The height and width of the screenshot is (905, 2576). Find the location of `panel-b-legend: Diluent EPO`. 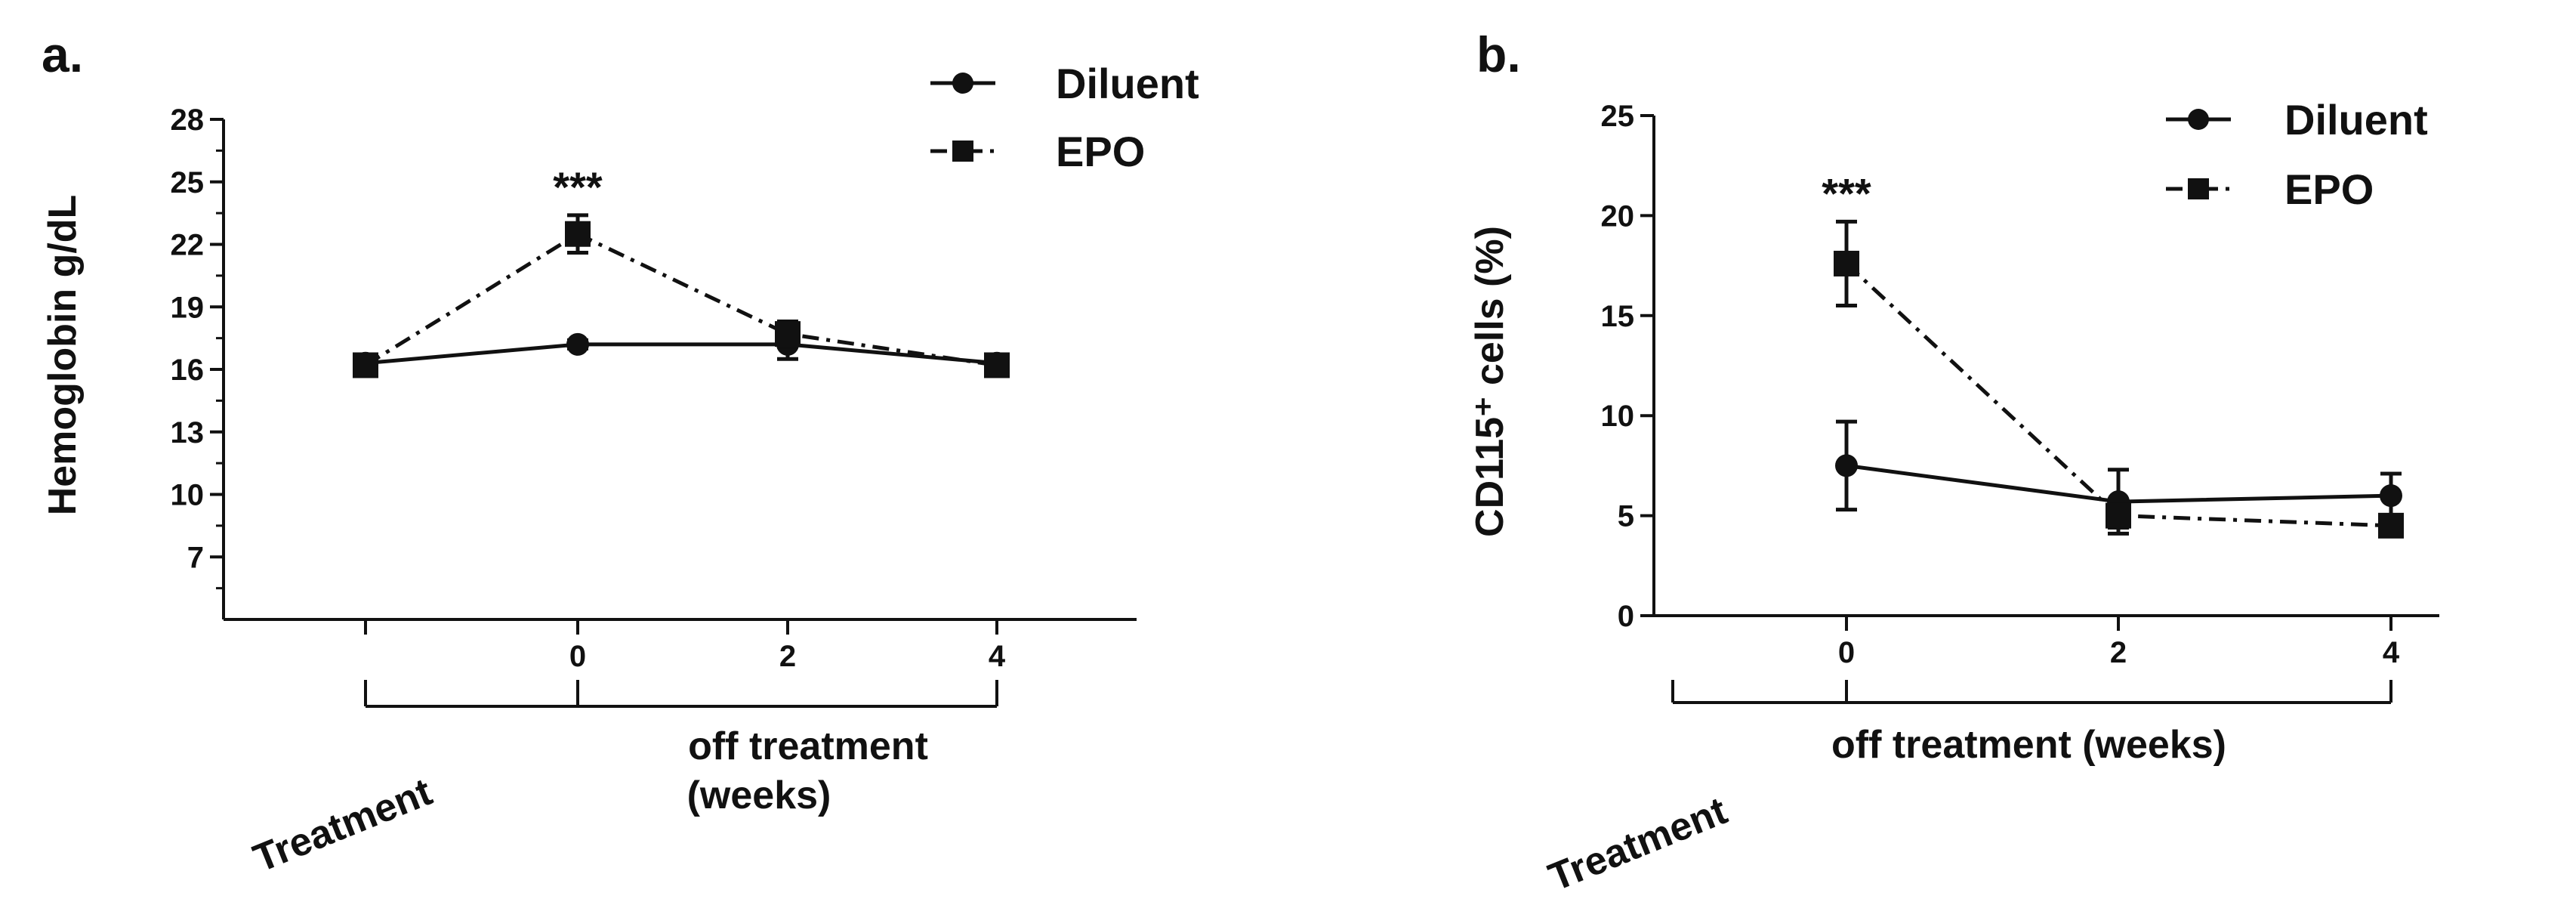

panel-b-legend: Diluent EPO is located at coordinates (2297, 154).